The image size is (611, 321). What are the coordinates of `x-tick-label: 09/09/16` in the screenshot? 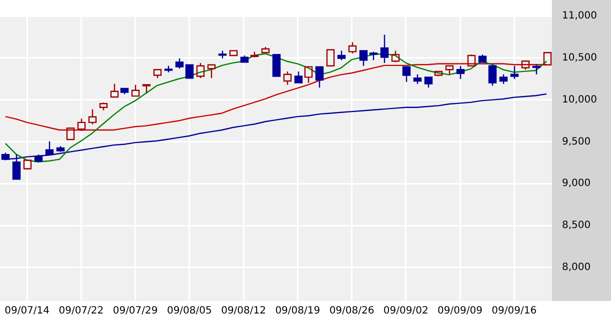 It's located at (514, 311).